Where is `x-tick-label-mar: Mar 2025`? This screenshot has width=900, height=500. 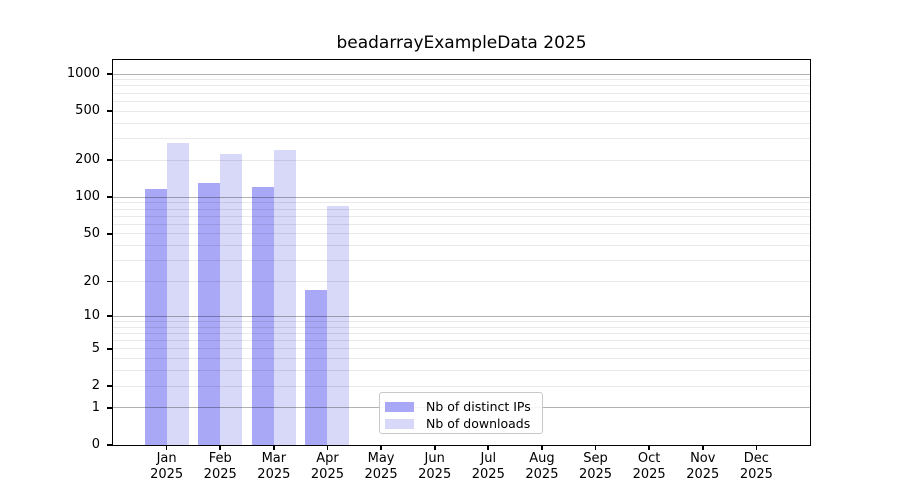 x-tick-label-mar: Mar 2025 is located at coordinates (274, 466).